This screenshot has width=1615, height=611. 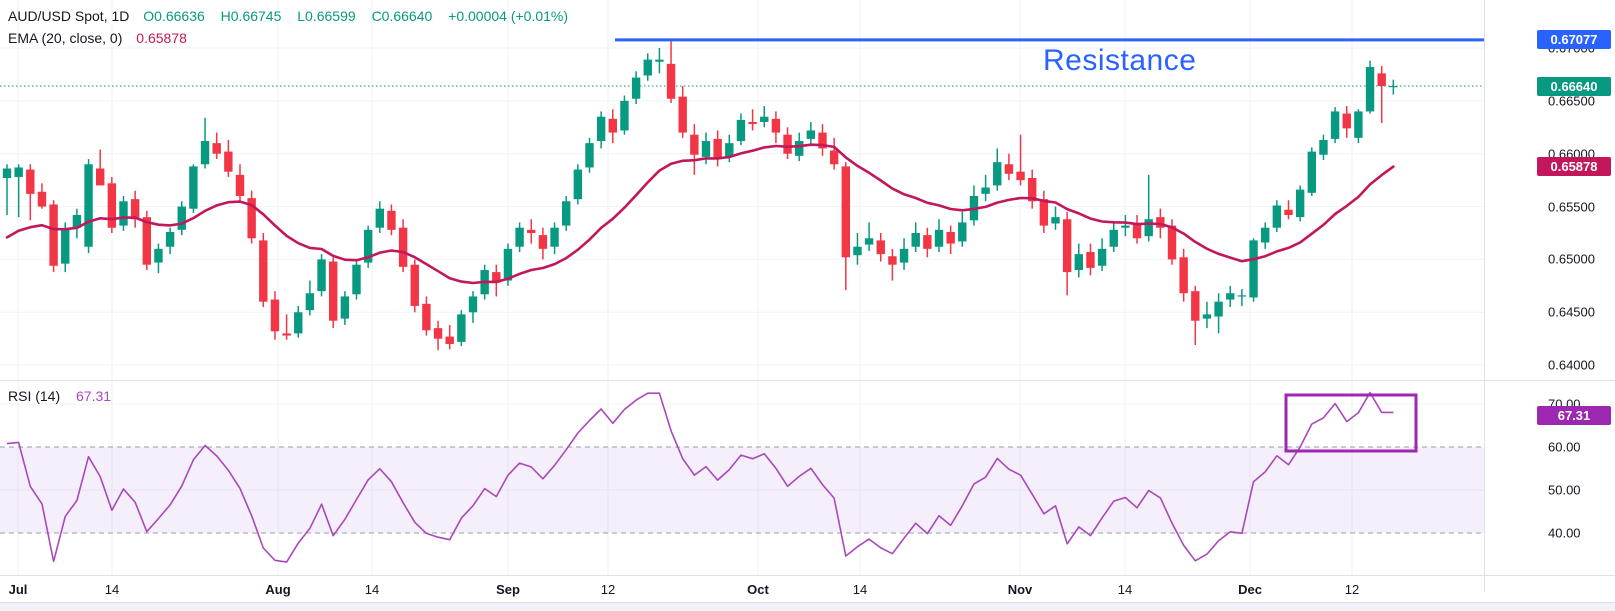 What do you see at coordinates (1571, 259) in the screenshot?
I see `price-axis-label: 0.65000` at bounding box center [1571, 259].